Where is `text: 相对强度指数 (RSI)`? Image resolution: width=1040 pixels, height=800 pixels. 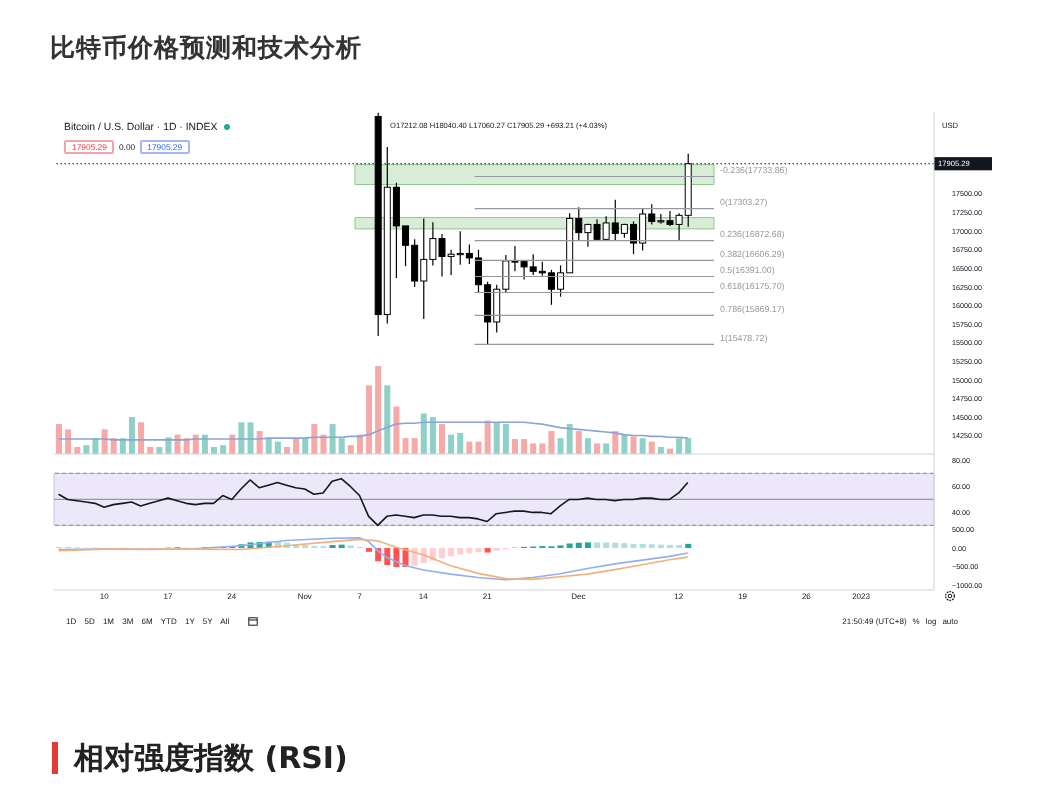
text: 相对强度指数 (RSI) is located at coordinates (211, 758).